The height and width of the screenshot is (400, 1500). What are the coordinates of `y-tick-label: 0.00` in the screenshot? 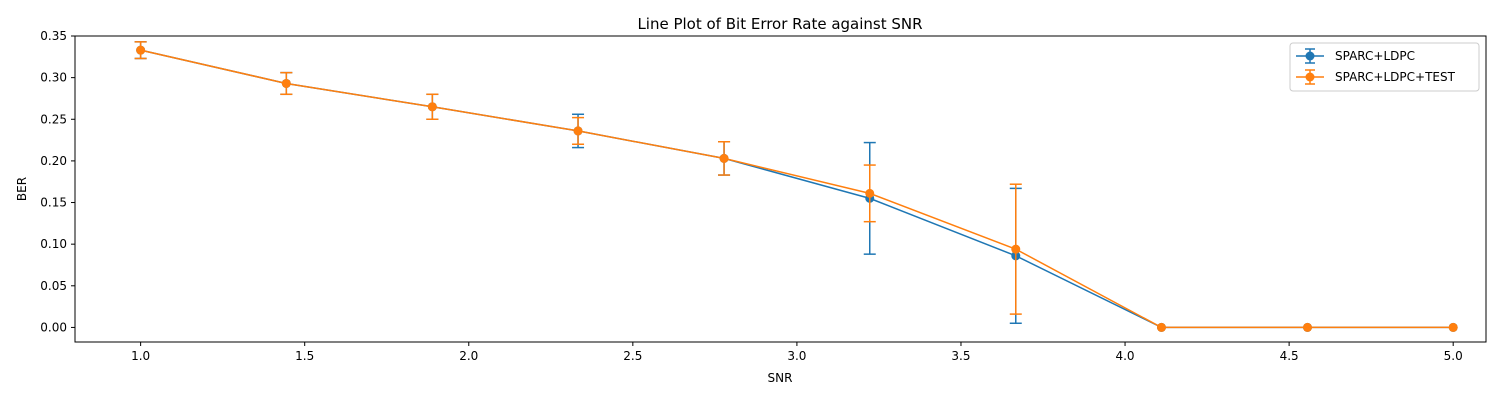 It's located at (53, 327).